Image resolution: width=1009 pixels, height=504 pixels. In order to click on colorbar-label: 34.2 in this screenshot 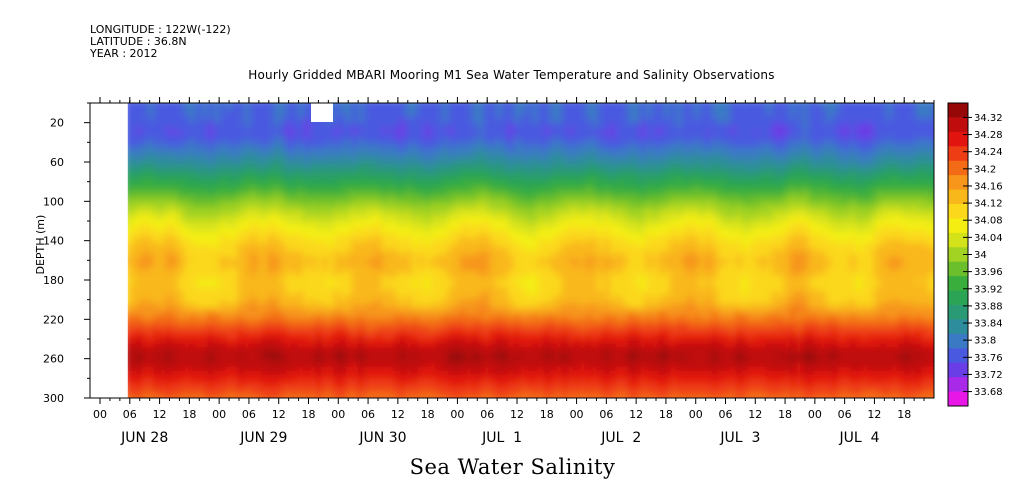, I will do `click(985, 169)`.